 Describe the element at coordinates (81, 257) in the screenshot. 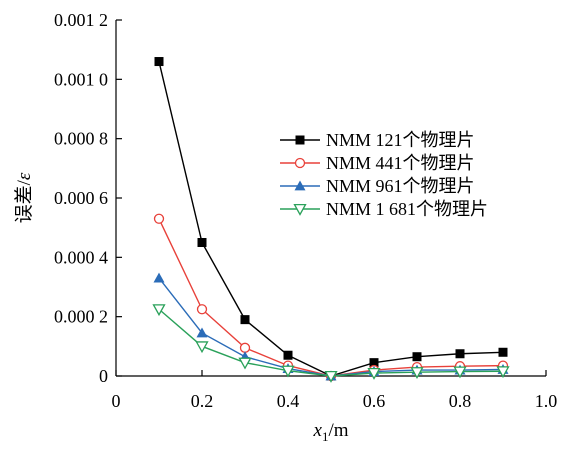

I see `y-tick-label: 0.000 4` at that location.